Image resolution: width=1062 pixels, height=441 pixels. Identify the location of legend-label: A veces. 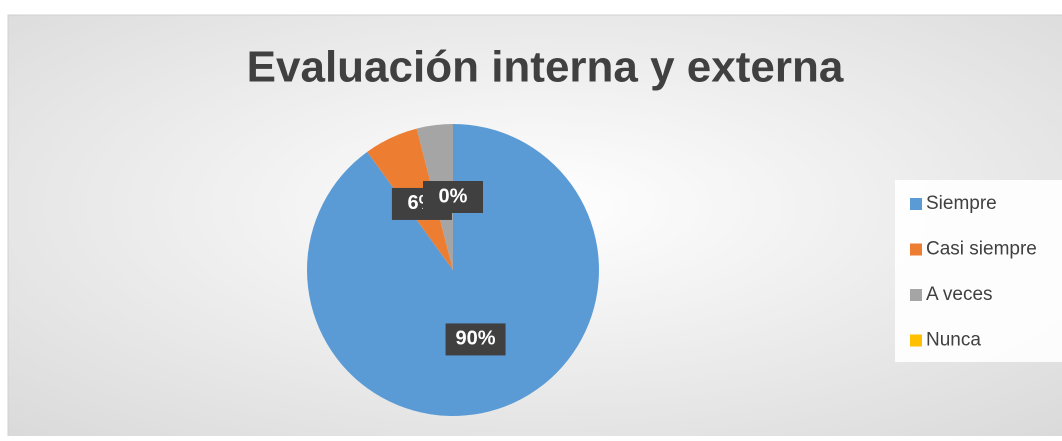
(959, 294).